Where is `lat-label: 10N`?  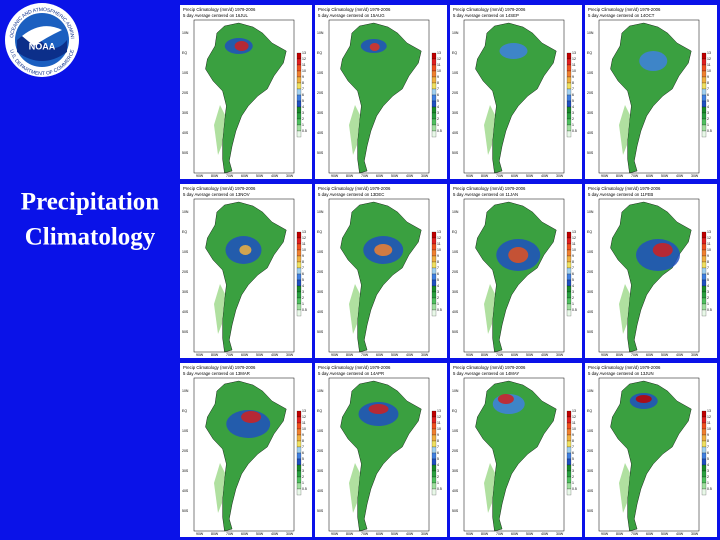 lat-label: 10N is located at coordinates (185, 33).